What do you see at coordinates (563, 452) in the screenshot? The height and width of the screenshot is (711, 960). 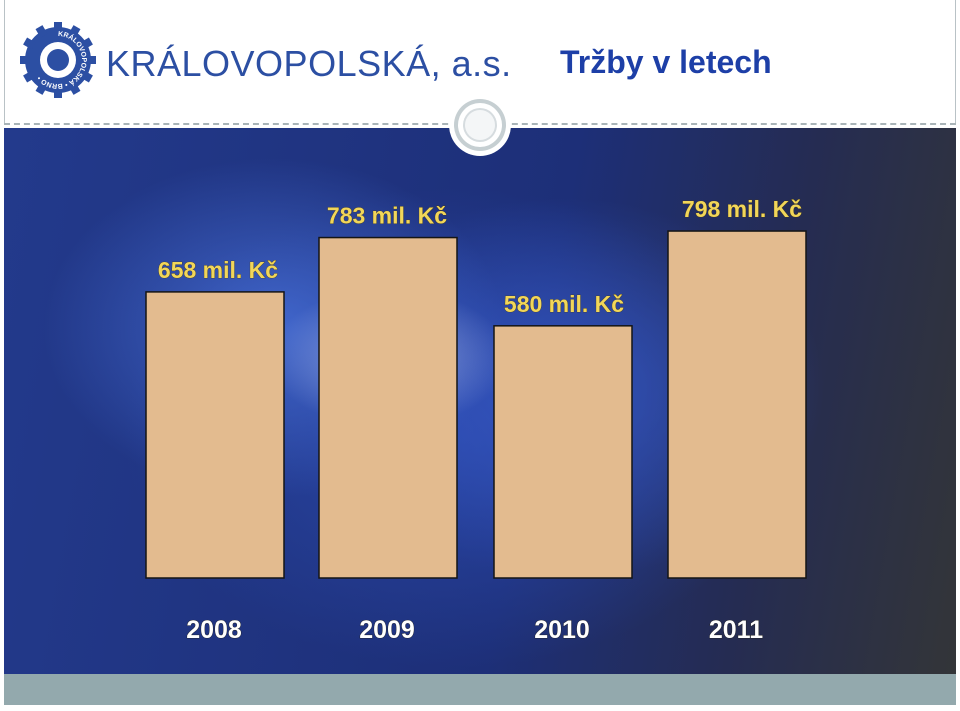 I see `bar-2010` at bounding box center [563, 452].